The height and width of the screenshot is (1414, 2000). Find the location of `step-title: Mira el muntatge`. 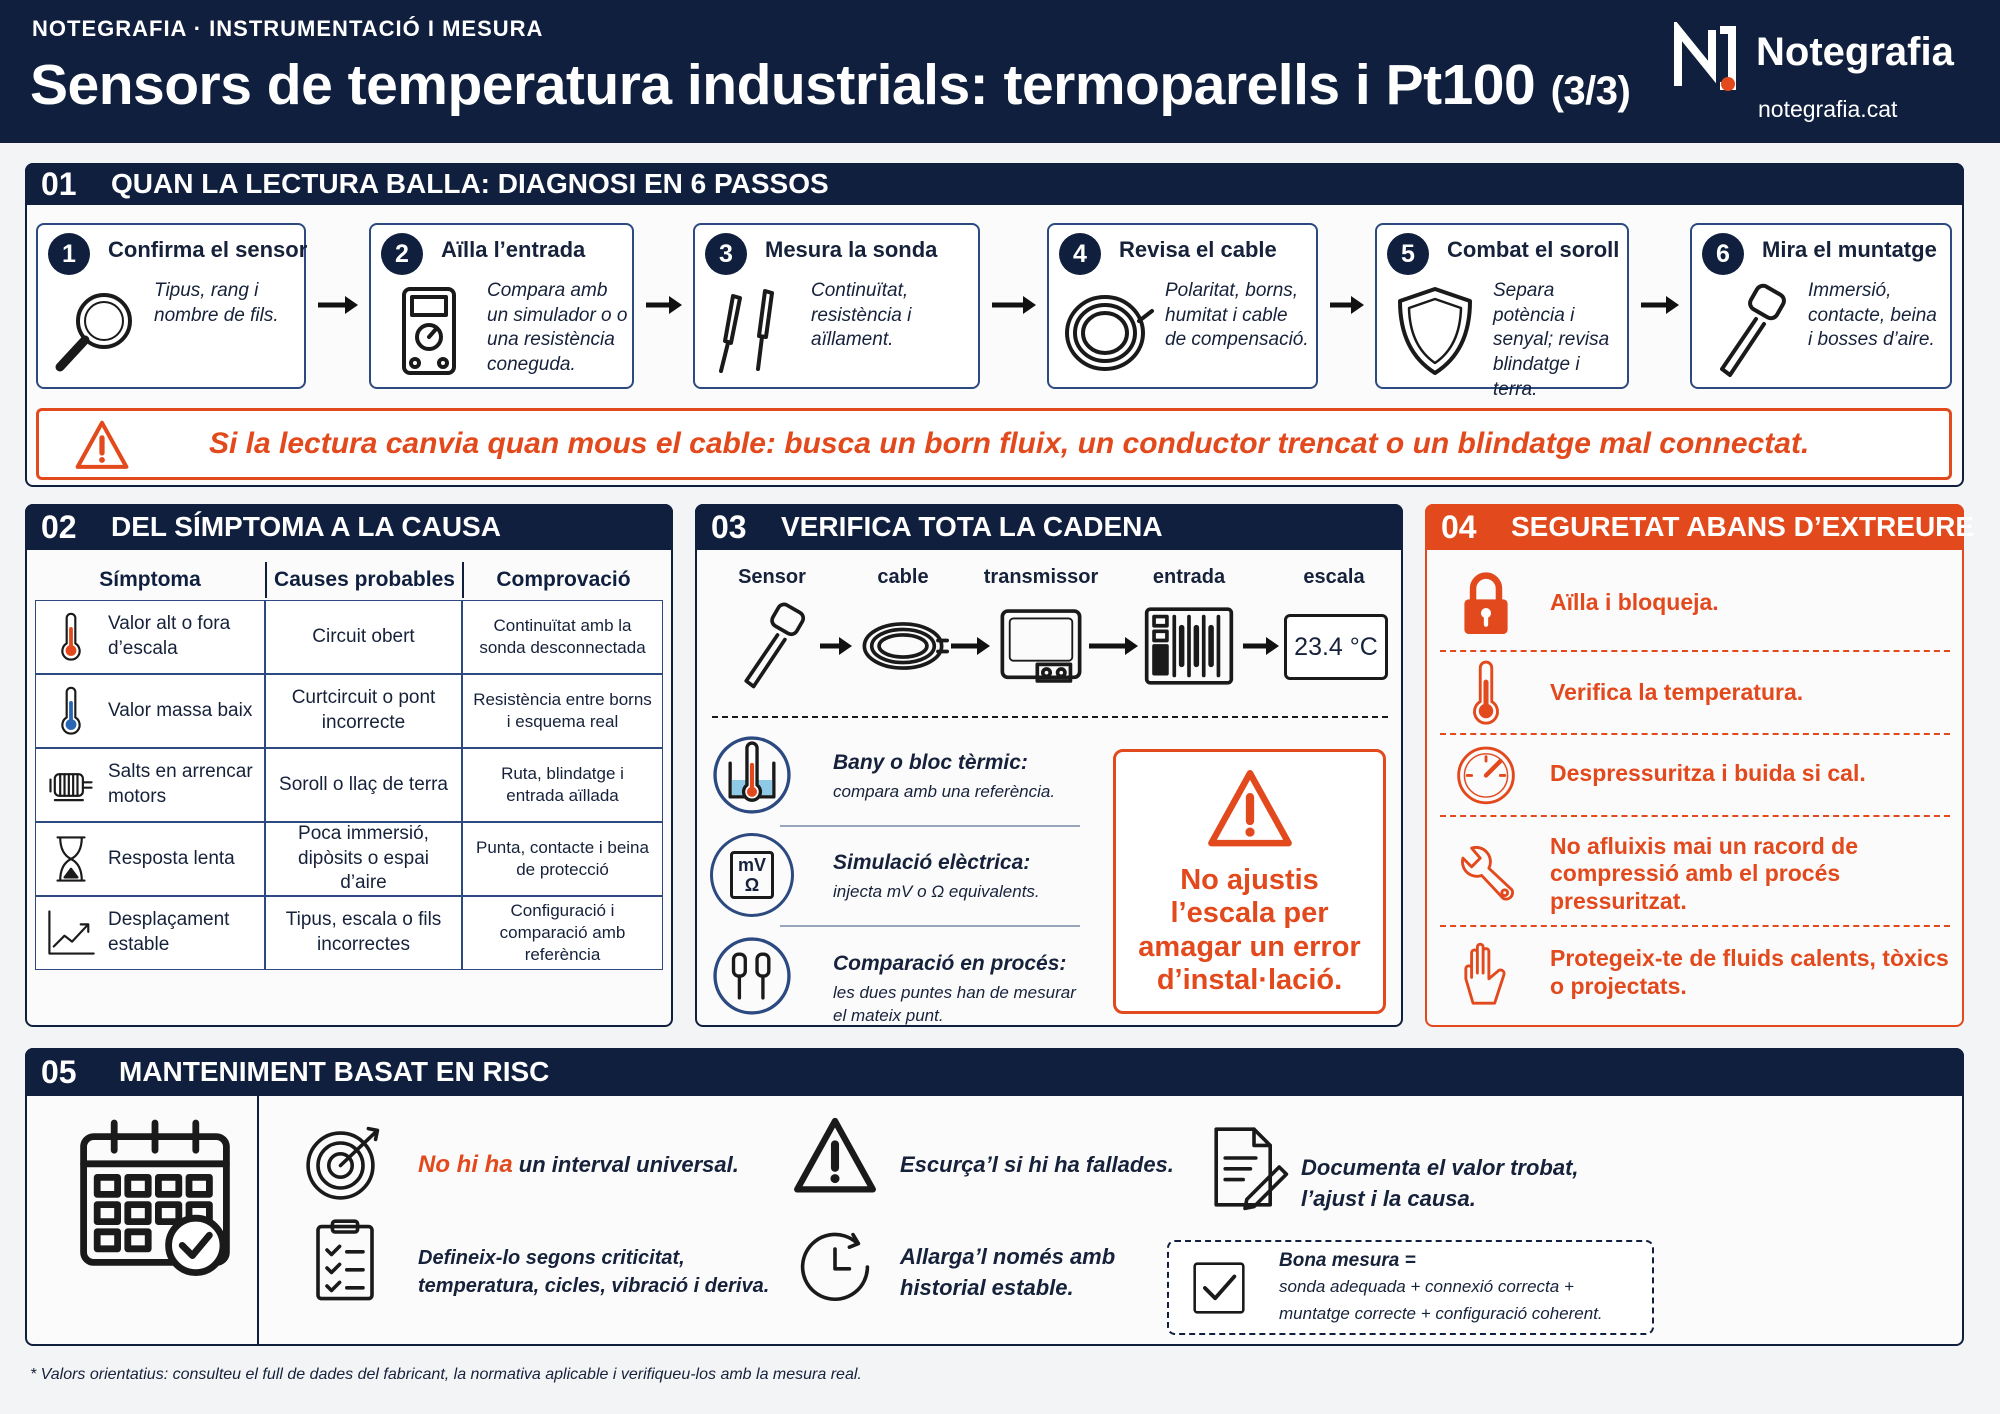

step-title: Mira el muntatge is located at coordinates (1849, 249).